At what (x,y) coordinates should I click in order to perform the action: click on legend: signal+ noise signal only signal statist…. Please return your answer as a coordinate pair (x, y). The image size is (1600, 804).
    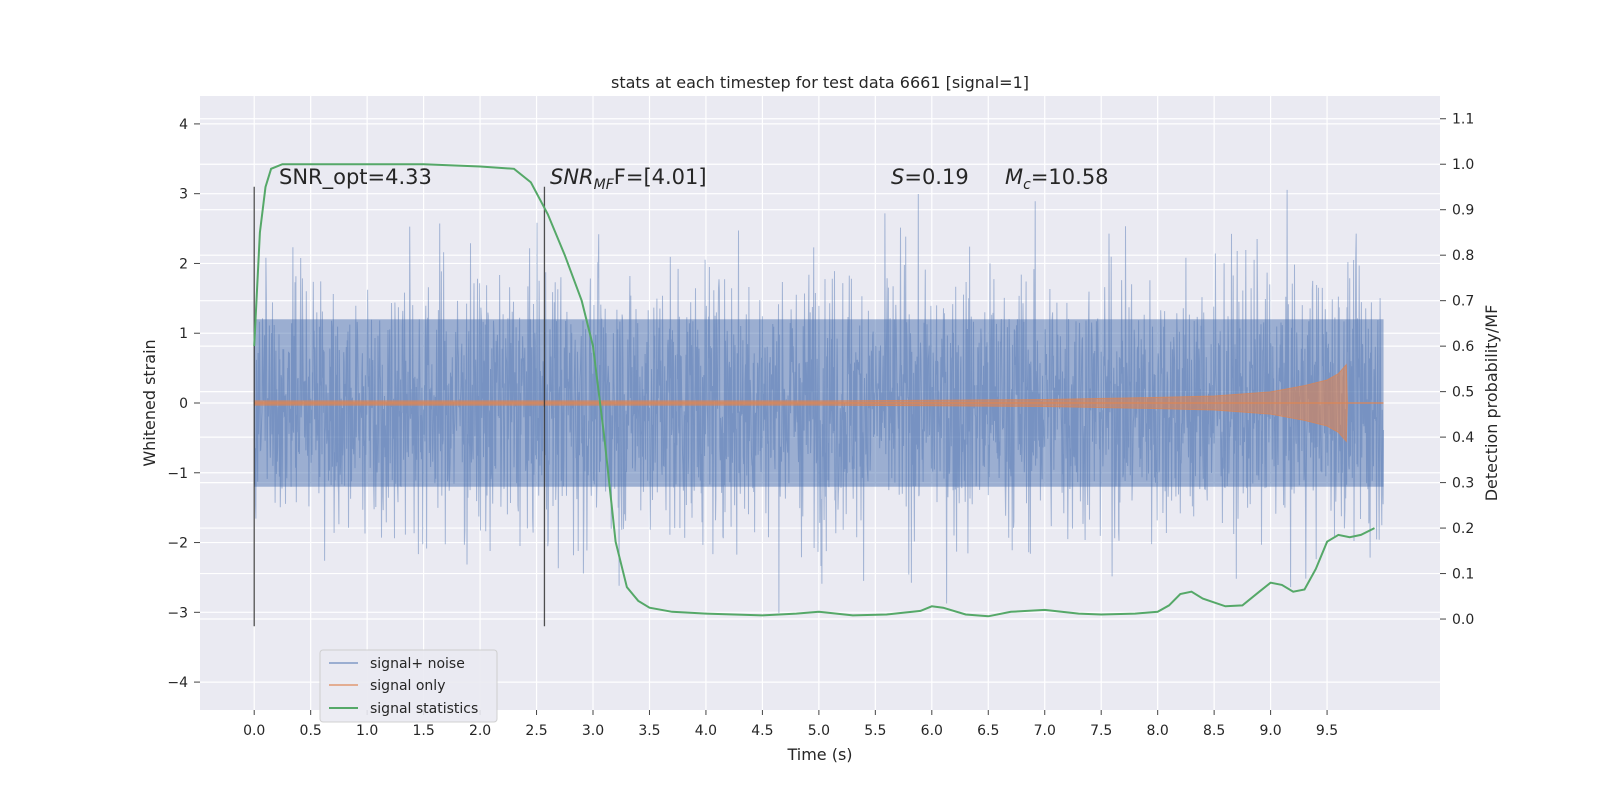
    Looking at the image, I should click on (408, 686).